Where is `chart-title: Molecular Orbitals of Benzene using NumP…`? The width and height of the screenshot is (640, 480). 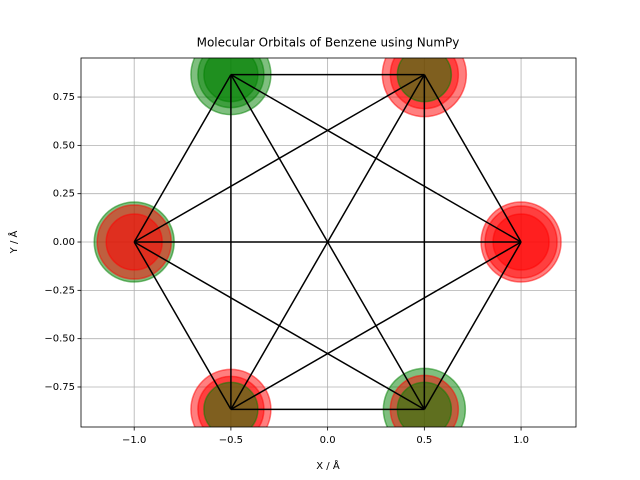 chart-title: Molecular Orbitals of Benzene using NumP… is located at coordinates (328, 43).